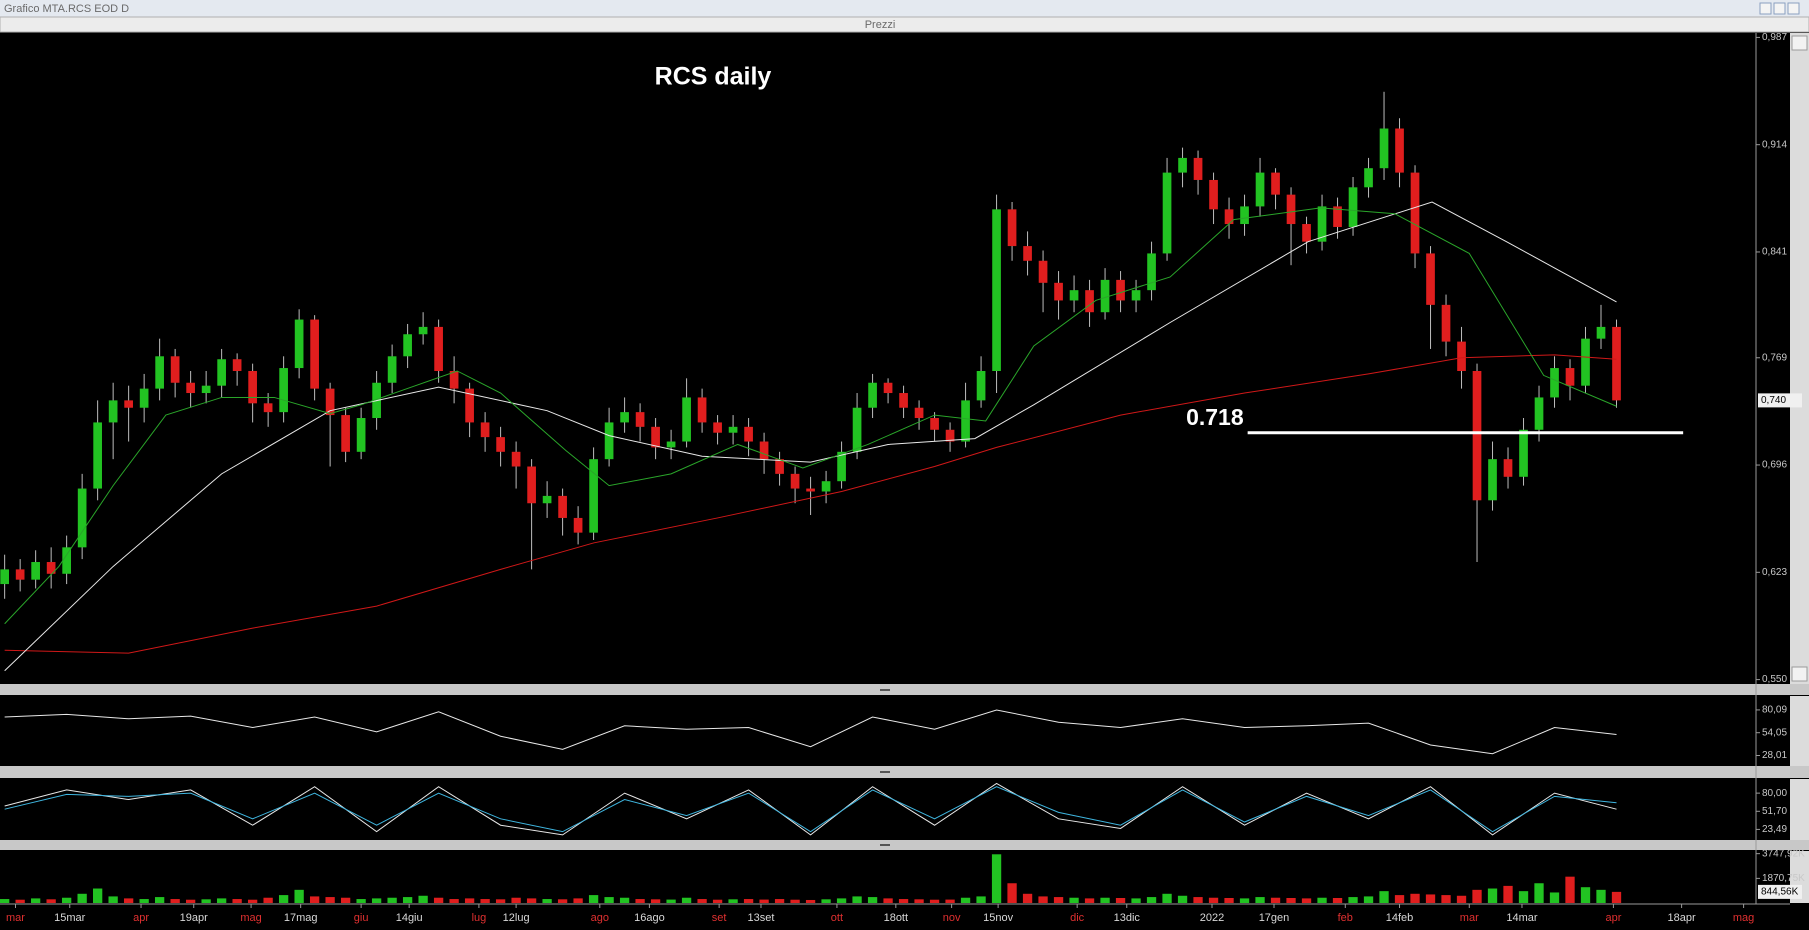  I want to click on window-title: Grafico MTA.RCS EOD D, so click(66, 9).